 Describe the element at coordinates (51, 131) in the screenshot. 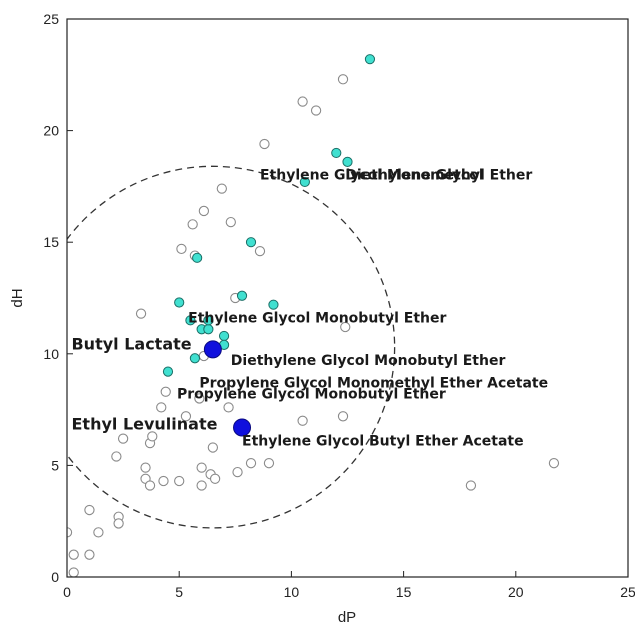

I see `y-tick-label: 20` at that location.